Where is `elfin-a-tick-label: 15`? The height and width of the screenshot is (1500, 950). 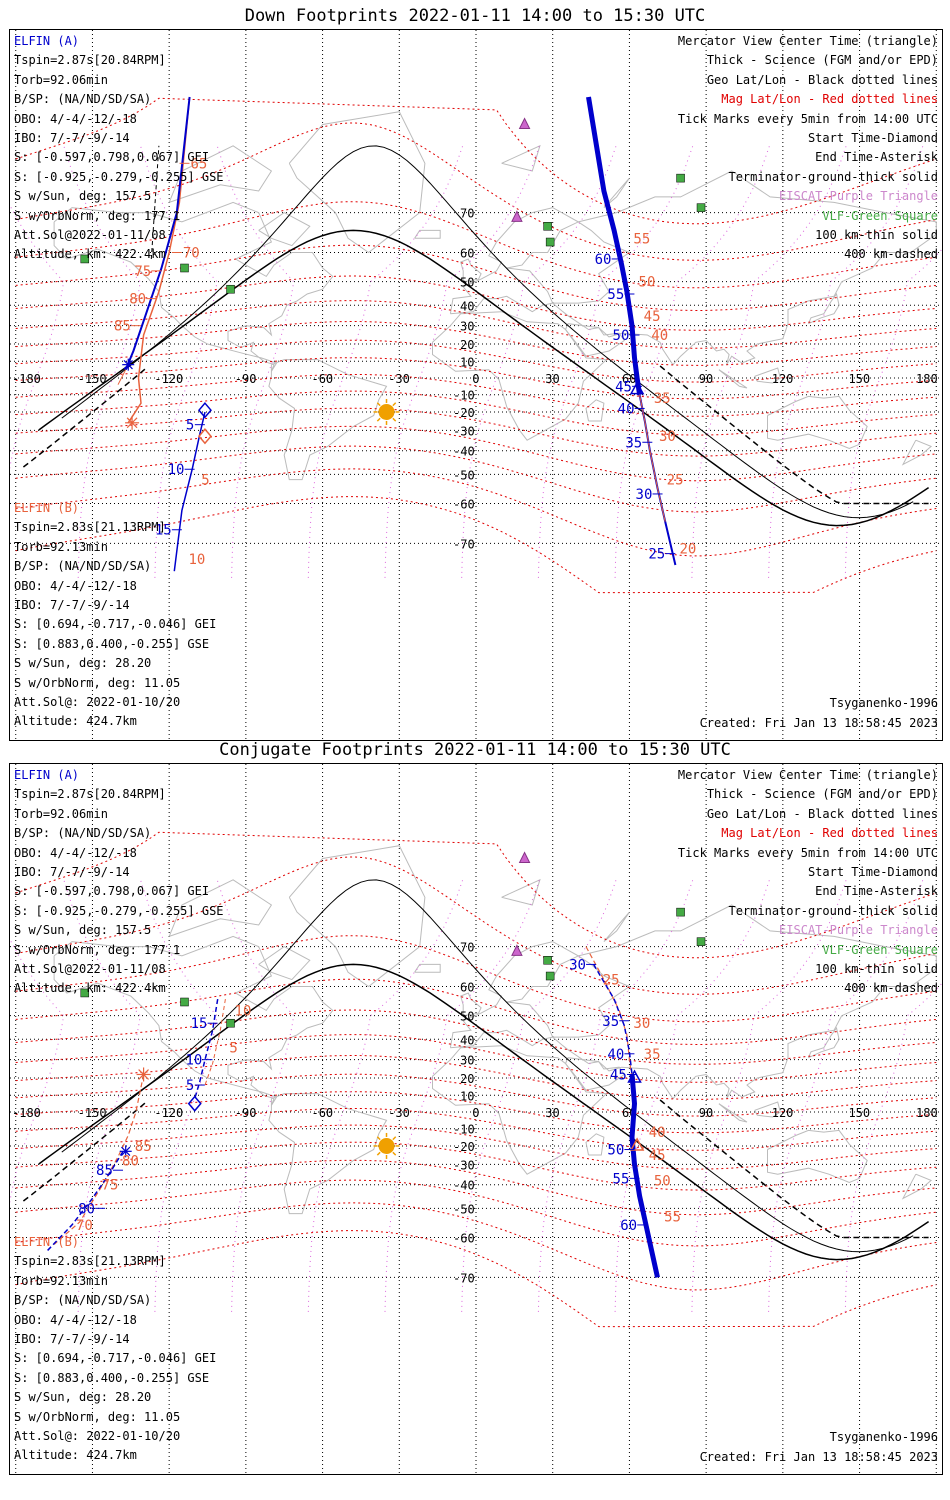
elfin-a-tick-label: 15 is located at coordinates (199, 1024).